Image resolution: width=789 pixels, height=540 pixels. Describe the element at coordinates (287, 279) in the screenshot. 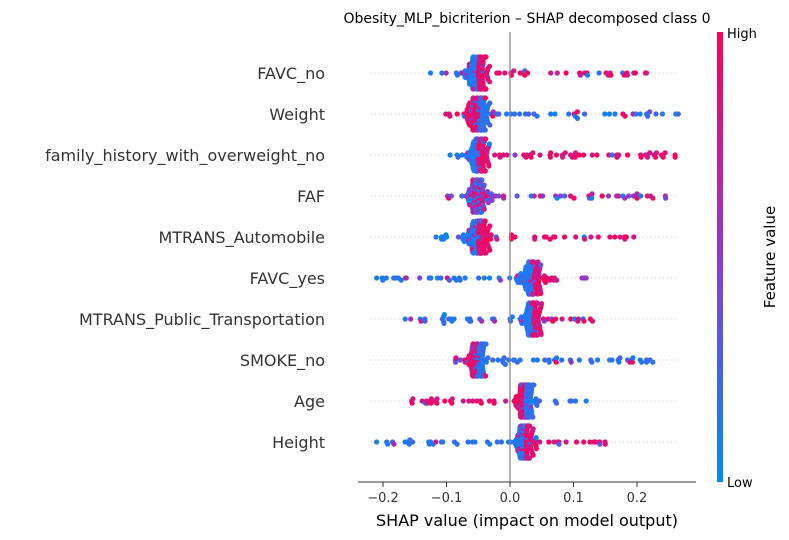

I see `feature-label: FAVC_yes` at that location.